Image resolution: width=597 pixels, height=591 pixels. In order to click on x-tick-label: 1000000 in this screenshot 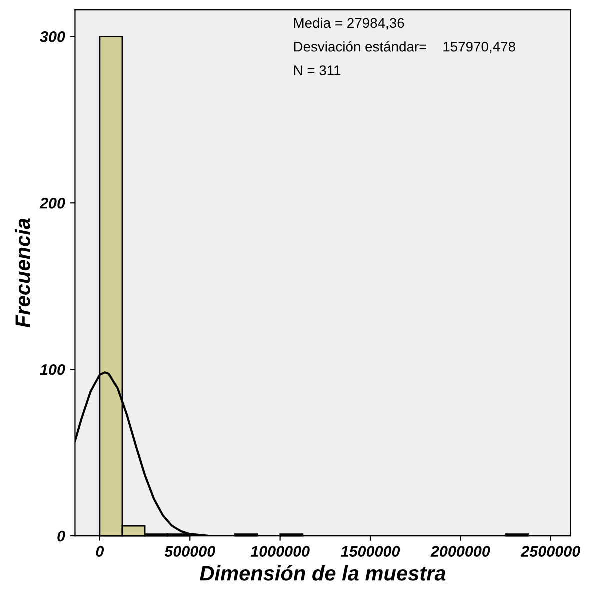, I will do `click(280, 551)`.